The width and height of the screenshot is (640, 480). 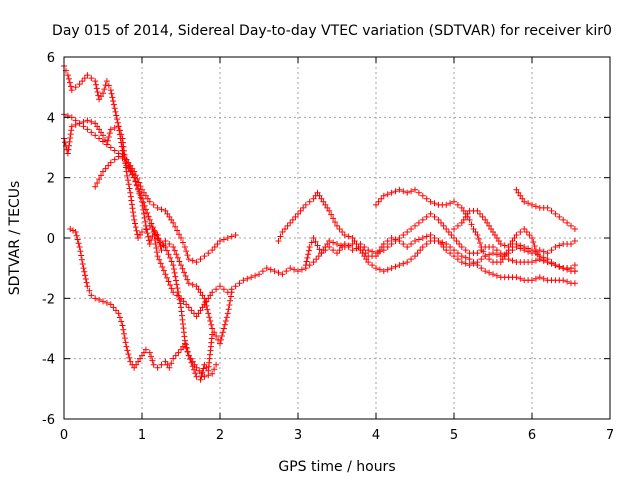 What do you see at coordinates (51, 239) in the screenshot?
I see `y-tick-label: 0` at bounding box center [51, 239].